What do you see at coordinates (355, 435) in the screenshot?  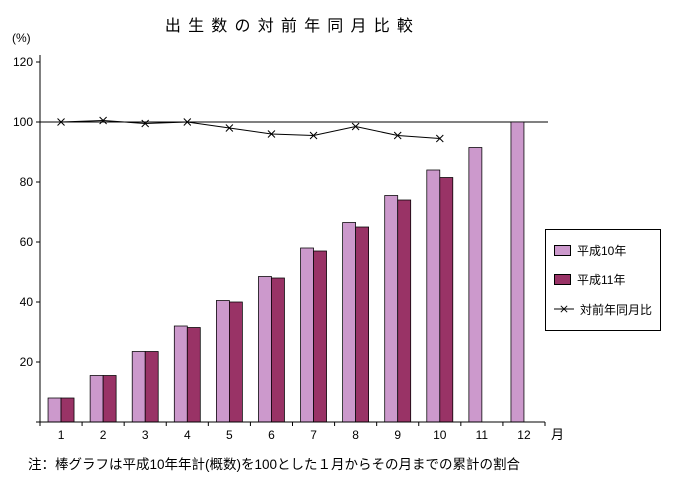 I see `x-tick-label-8: 8` at bounding box center [355, 435].